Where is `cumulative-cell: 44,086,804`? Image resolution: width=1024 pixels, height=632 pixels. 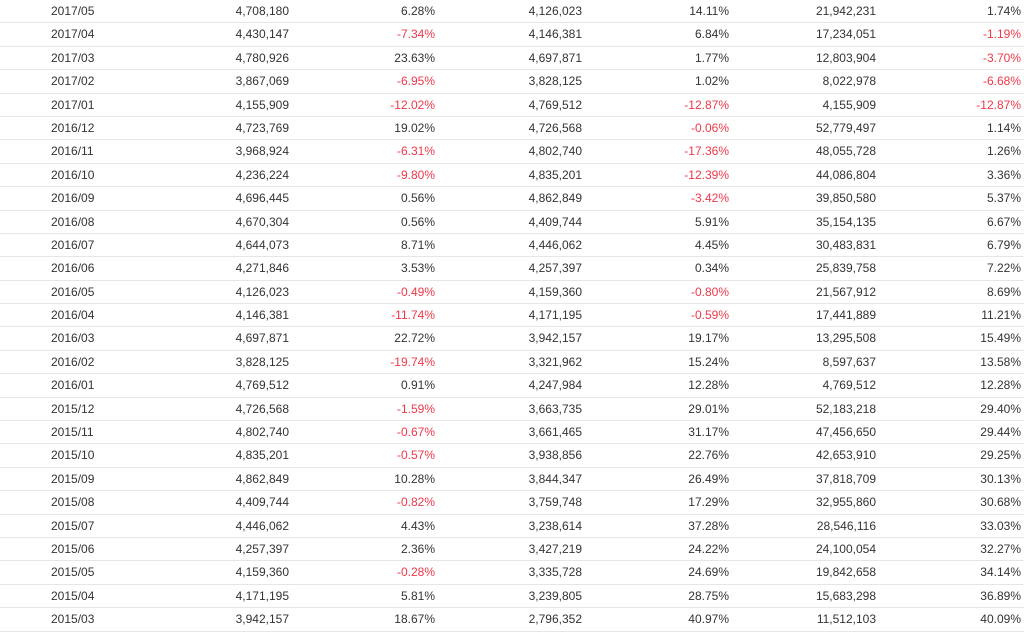 cumulative-cell: 44,086,804 is located at coordinates (845, 174).